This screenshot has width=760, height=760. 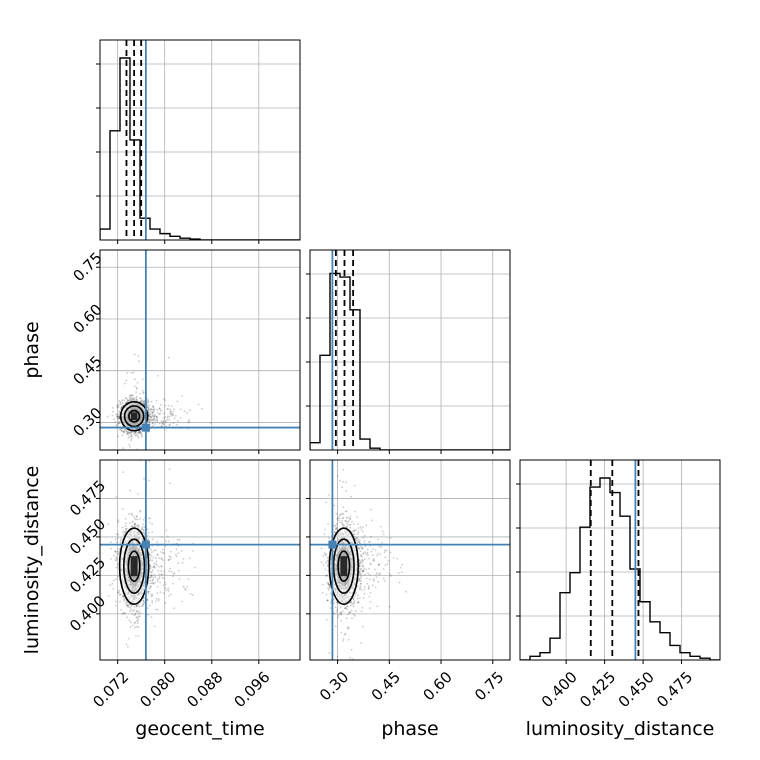 What do you see at coordinates (410, 350) in the screenshot?
I see `panel-frame` at bounding box center [410, 350].